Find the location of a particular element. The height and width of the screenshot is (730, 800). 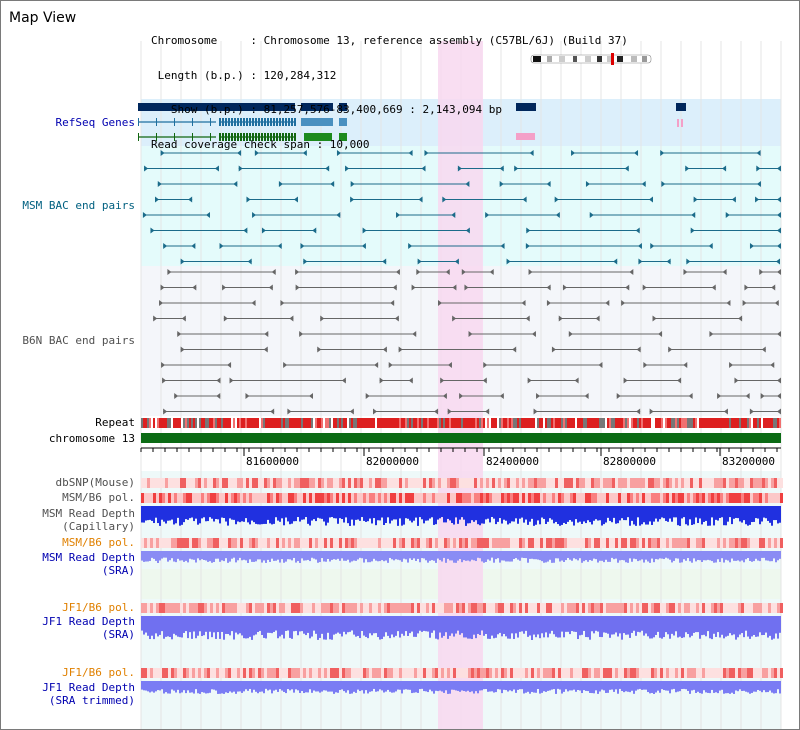

track-label-msm-b6-pol-2: MSM/B6 pol. is located at coordinates (98, 542).